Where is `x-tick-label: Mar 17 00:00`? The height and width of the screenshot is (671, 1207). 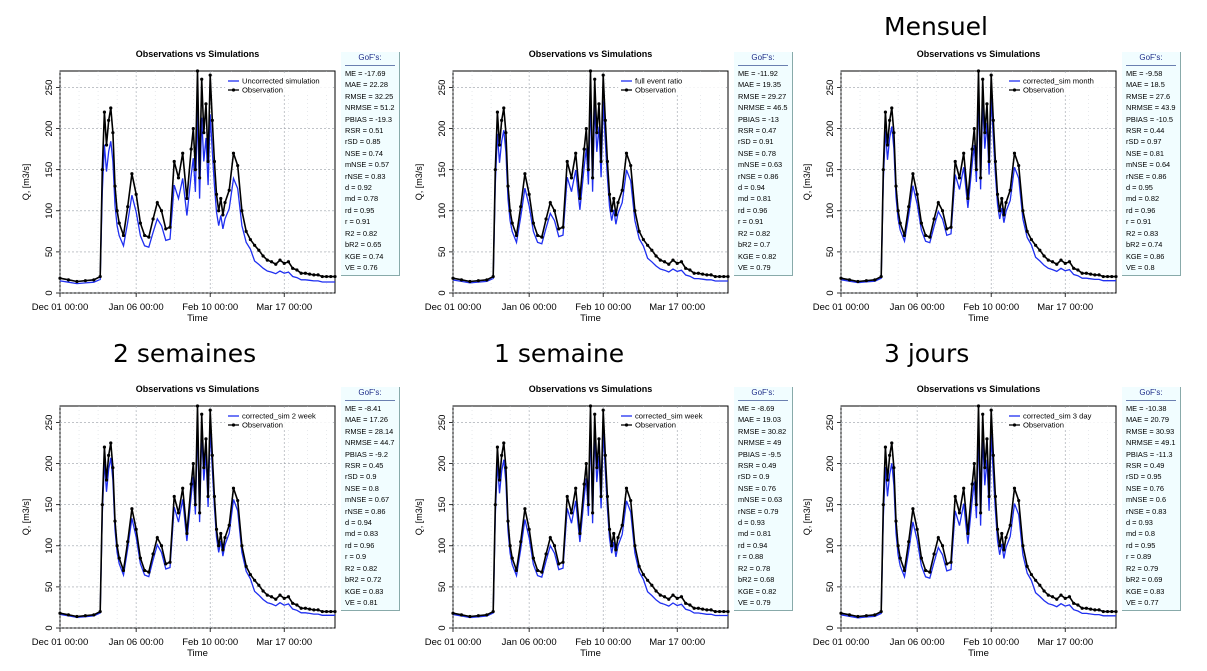 x-tick-label: Mar 17 00:00 is located at coordinates (677, 307).